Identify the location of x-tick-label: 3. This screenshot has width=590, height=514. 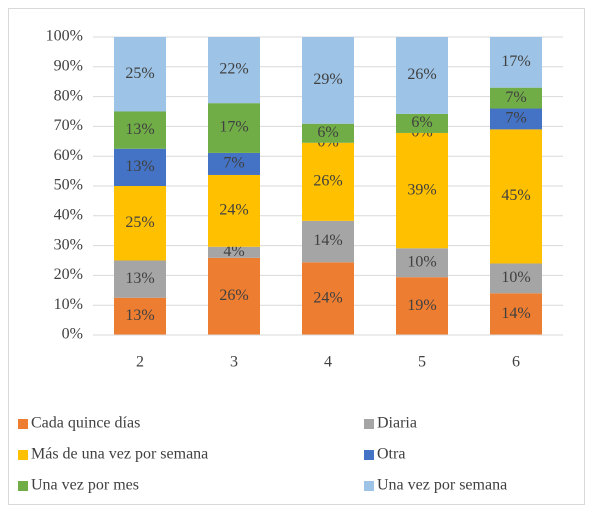
(234, 362).